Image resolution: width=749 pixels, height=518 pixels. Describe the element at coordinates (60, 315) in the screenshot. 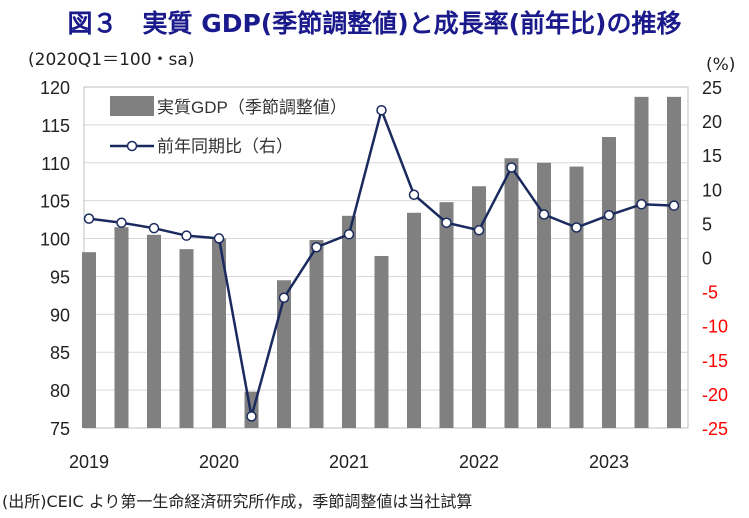

I see `left-tick-label: 90` at that location.